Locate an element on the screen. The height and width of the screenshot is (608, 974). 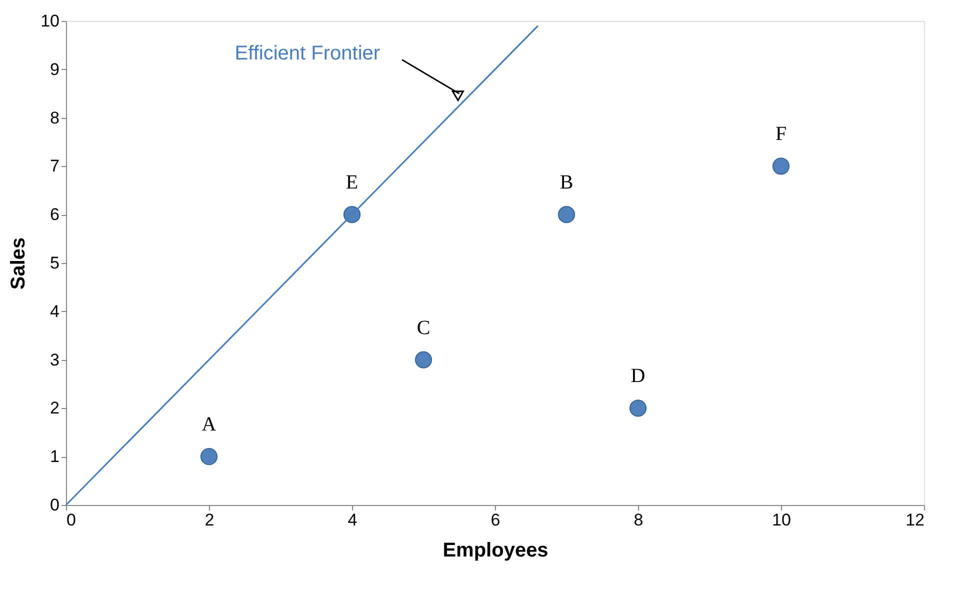
y-tick-label: 4 is located at coordinates (55, 311).